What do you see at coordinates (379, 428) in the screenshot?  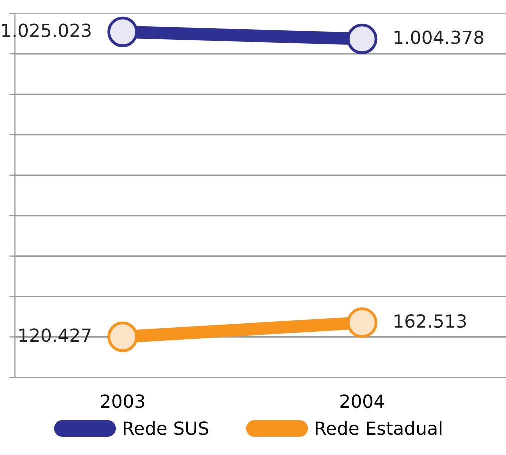 I see `legend-label: Rede Estadual` at bounding box center [379, 428].